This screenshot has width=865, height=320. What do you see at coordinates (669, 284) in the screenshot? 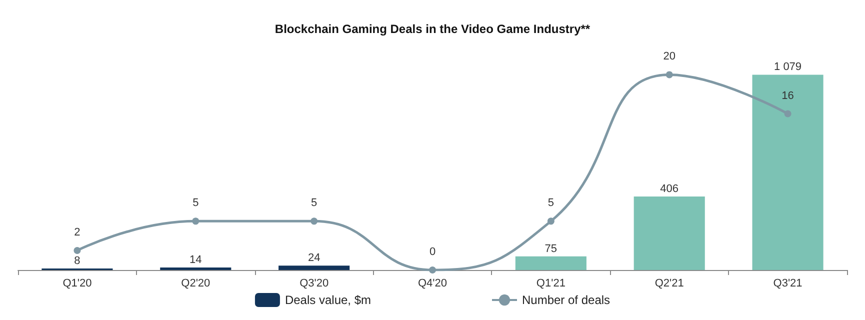
I see `x-tick-label: Q2'21` at bounding box center [669, 284].